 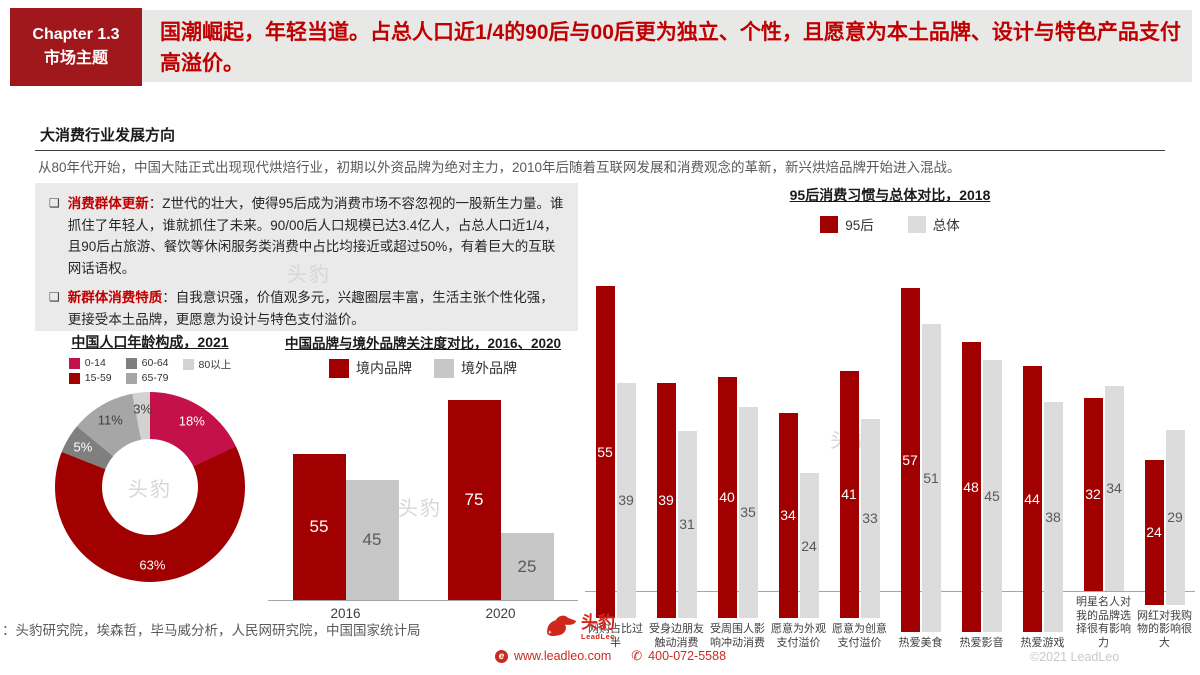 What do you see at coordinates (859, 636) in the screenshot?
I see `category-label: 愿意为创意支付溢价` at bounding box center [859, 636].